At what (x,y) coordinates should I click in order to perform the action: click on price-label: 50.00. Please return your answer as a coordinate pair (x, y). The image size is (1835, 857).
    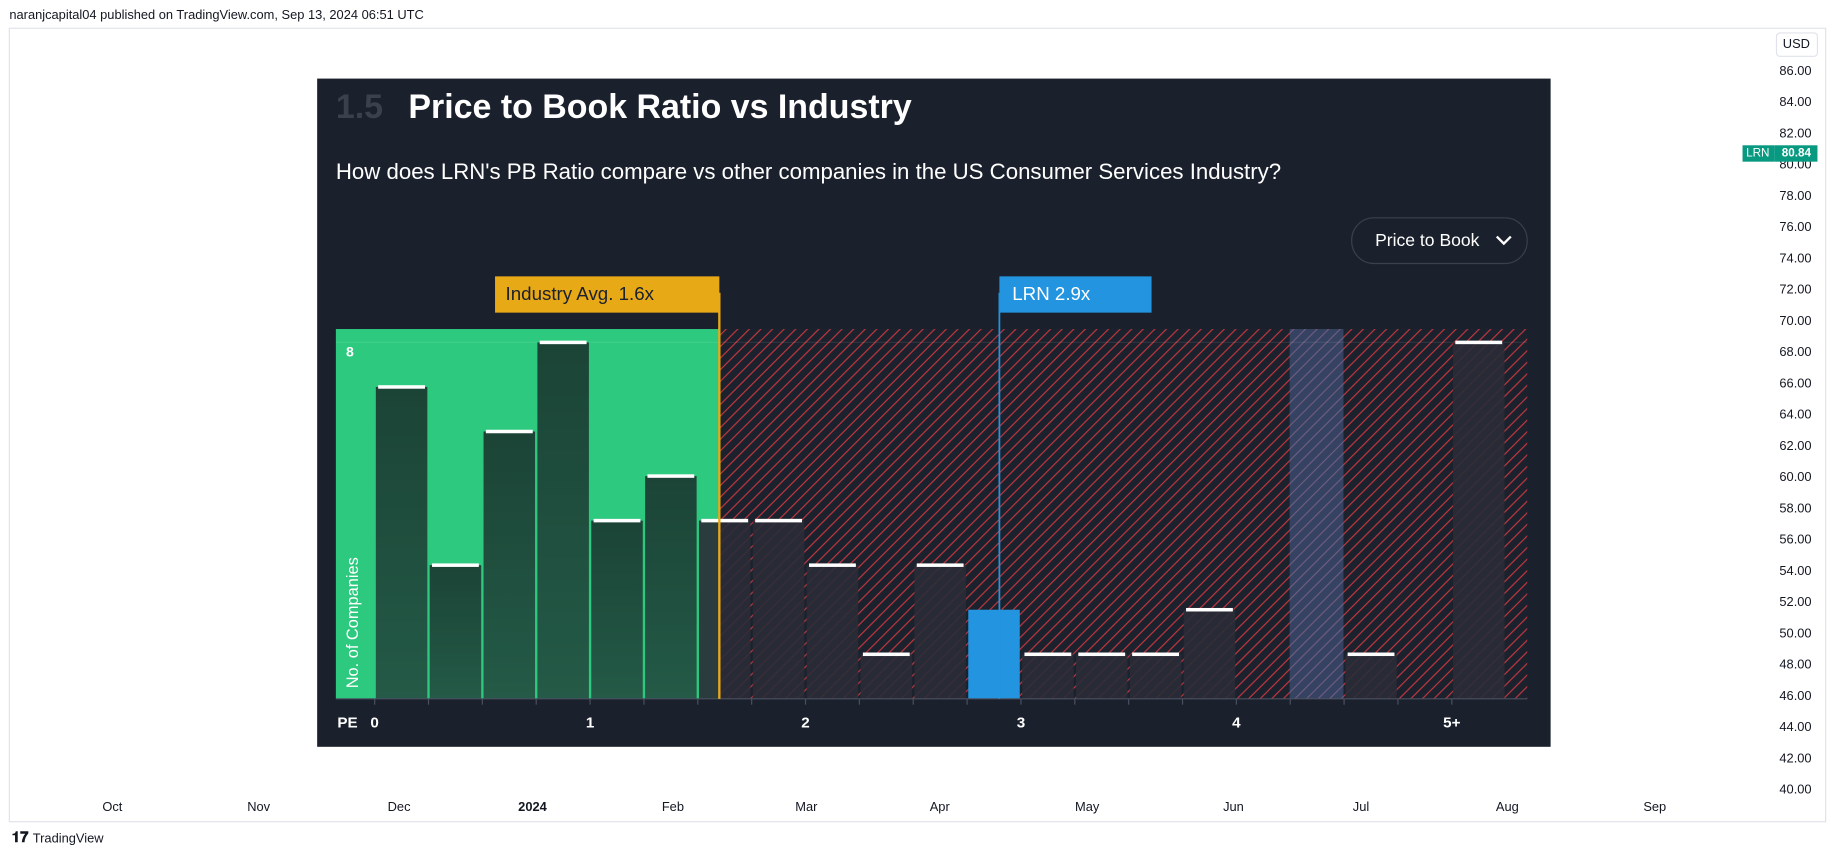
    Looking at the image, I should click on (1795, 632).